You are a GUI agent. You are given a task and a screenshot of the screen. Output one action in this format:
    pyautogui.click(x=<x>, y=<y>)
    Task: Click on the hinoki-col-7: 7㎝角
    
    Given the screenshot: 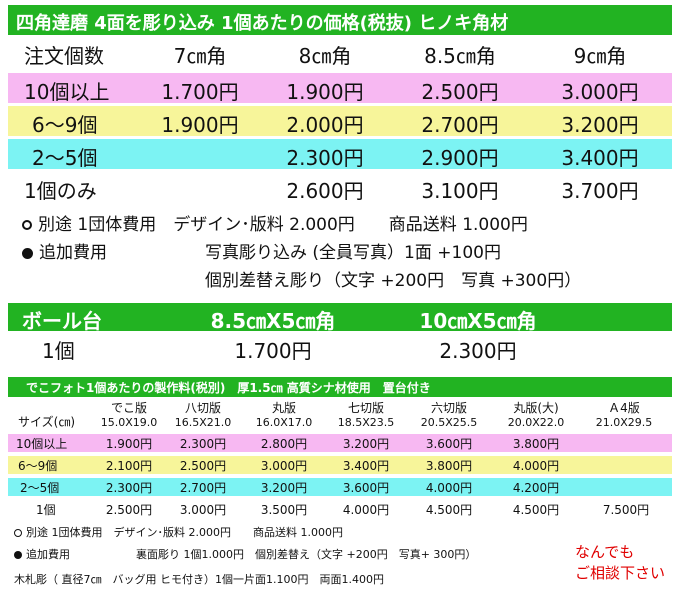 What is the action you would take?
    pyautogui.click(x=200, y=56)
    